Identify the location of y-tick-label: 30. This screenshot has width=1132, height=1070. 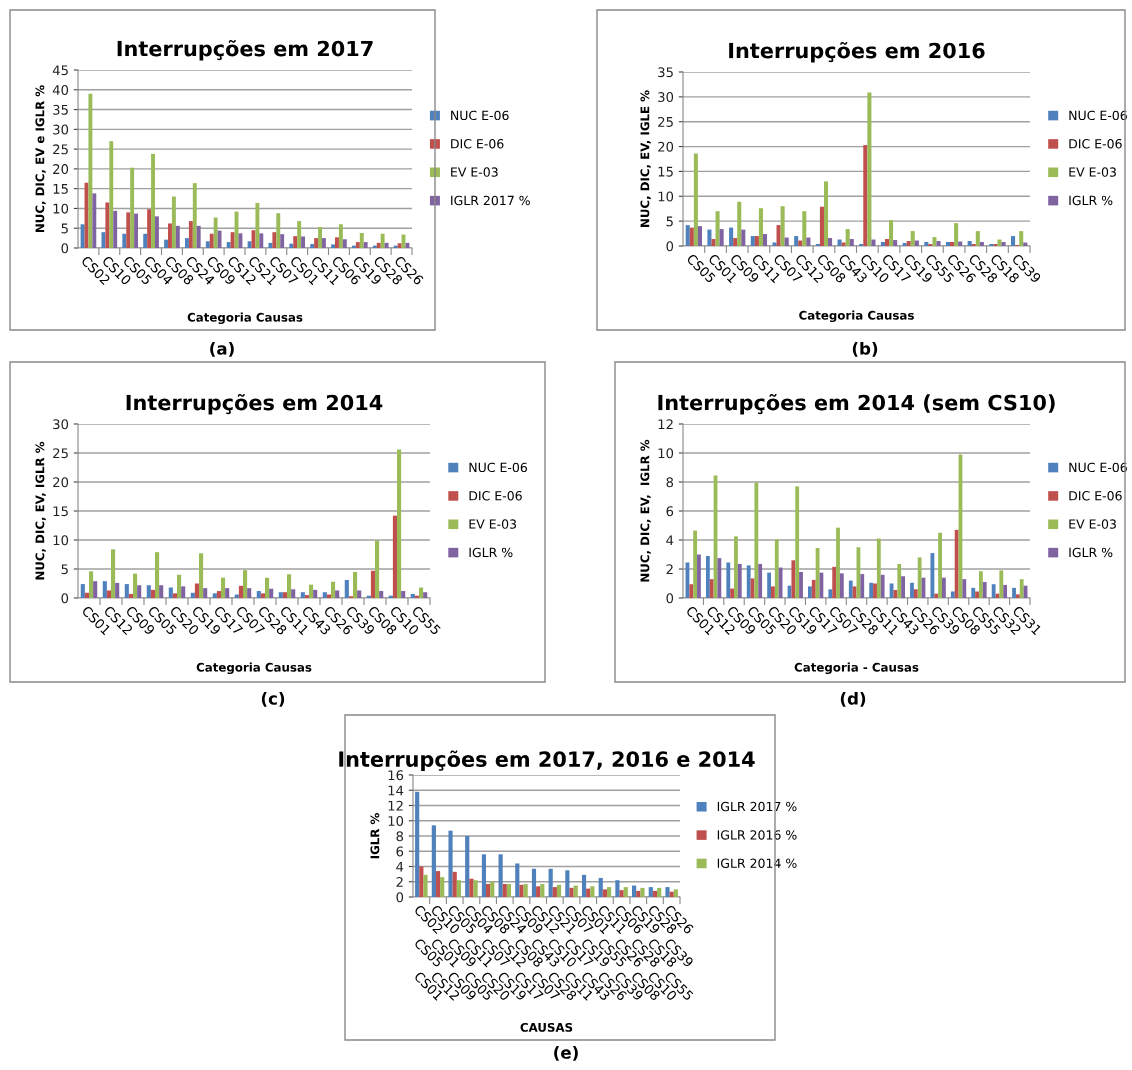
(61, 424).